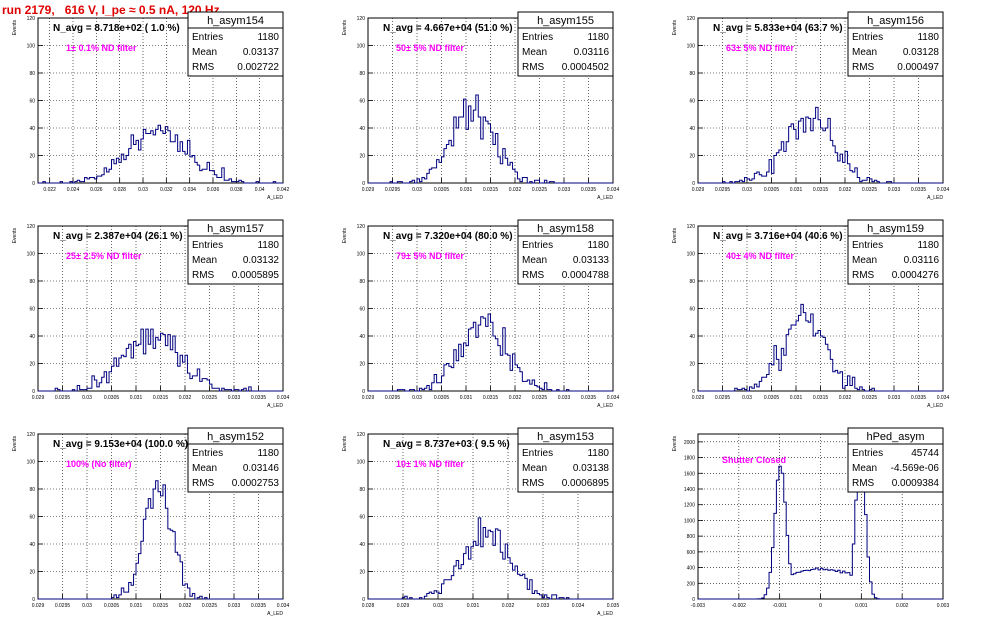 This screenshot has width=996, height=622. I want to click on filter-label: 1± 0.1% ND filter, so click(101, 48).